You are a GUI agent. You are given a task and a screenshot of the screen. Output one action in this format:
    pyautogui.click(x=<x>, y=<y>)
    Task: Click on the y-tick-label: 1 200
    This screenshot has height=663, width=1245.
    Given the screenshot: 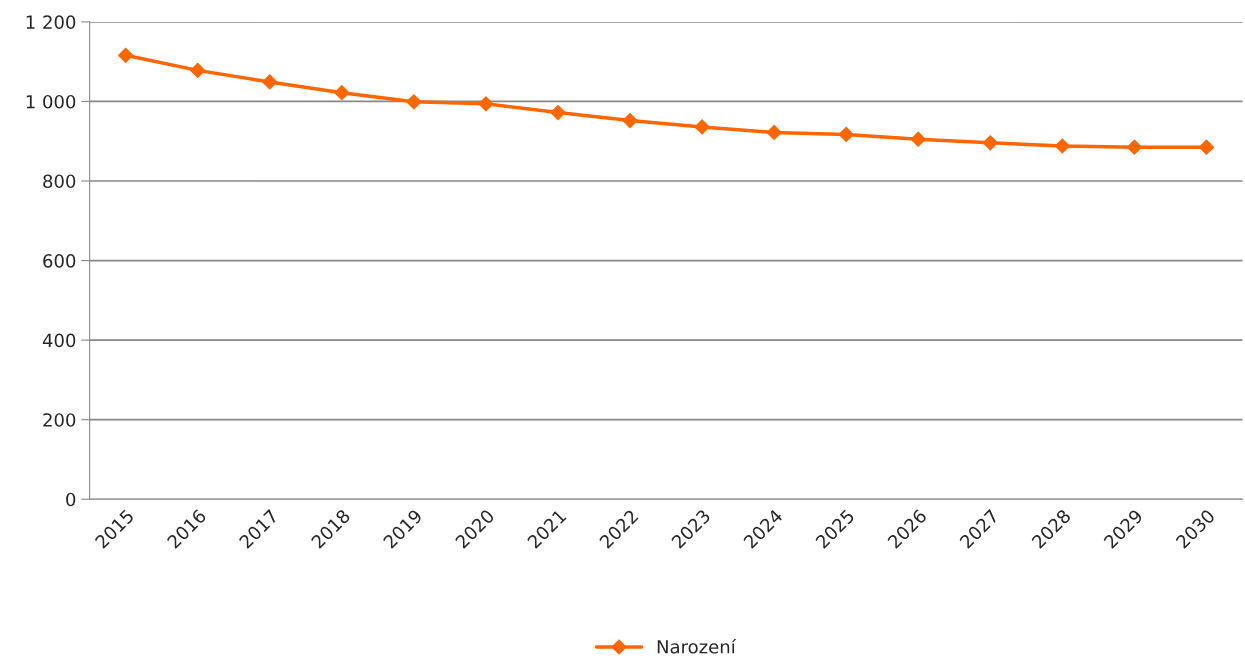 What is the action you would take?
    pyautogui.click(x=51, y=22)
    